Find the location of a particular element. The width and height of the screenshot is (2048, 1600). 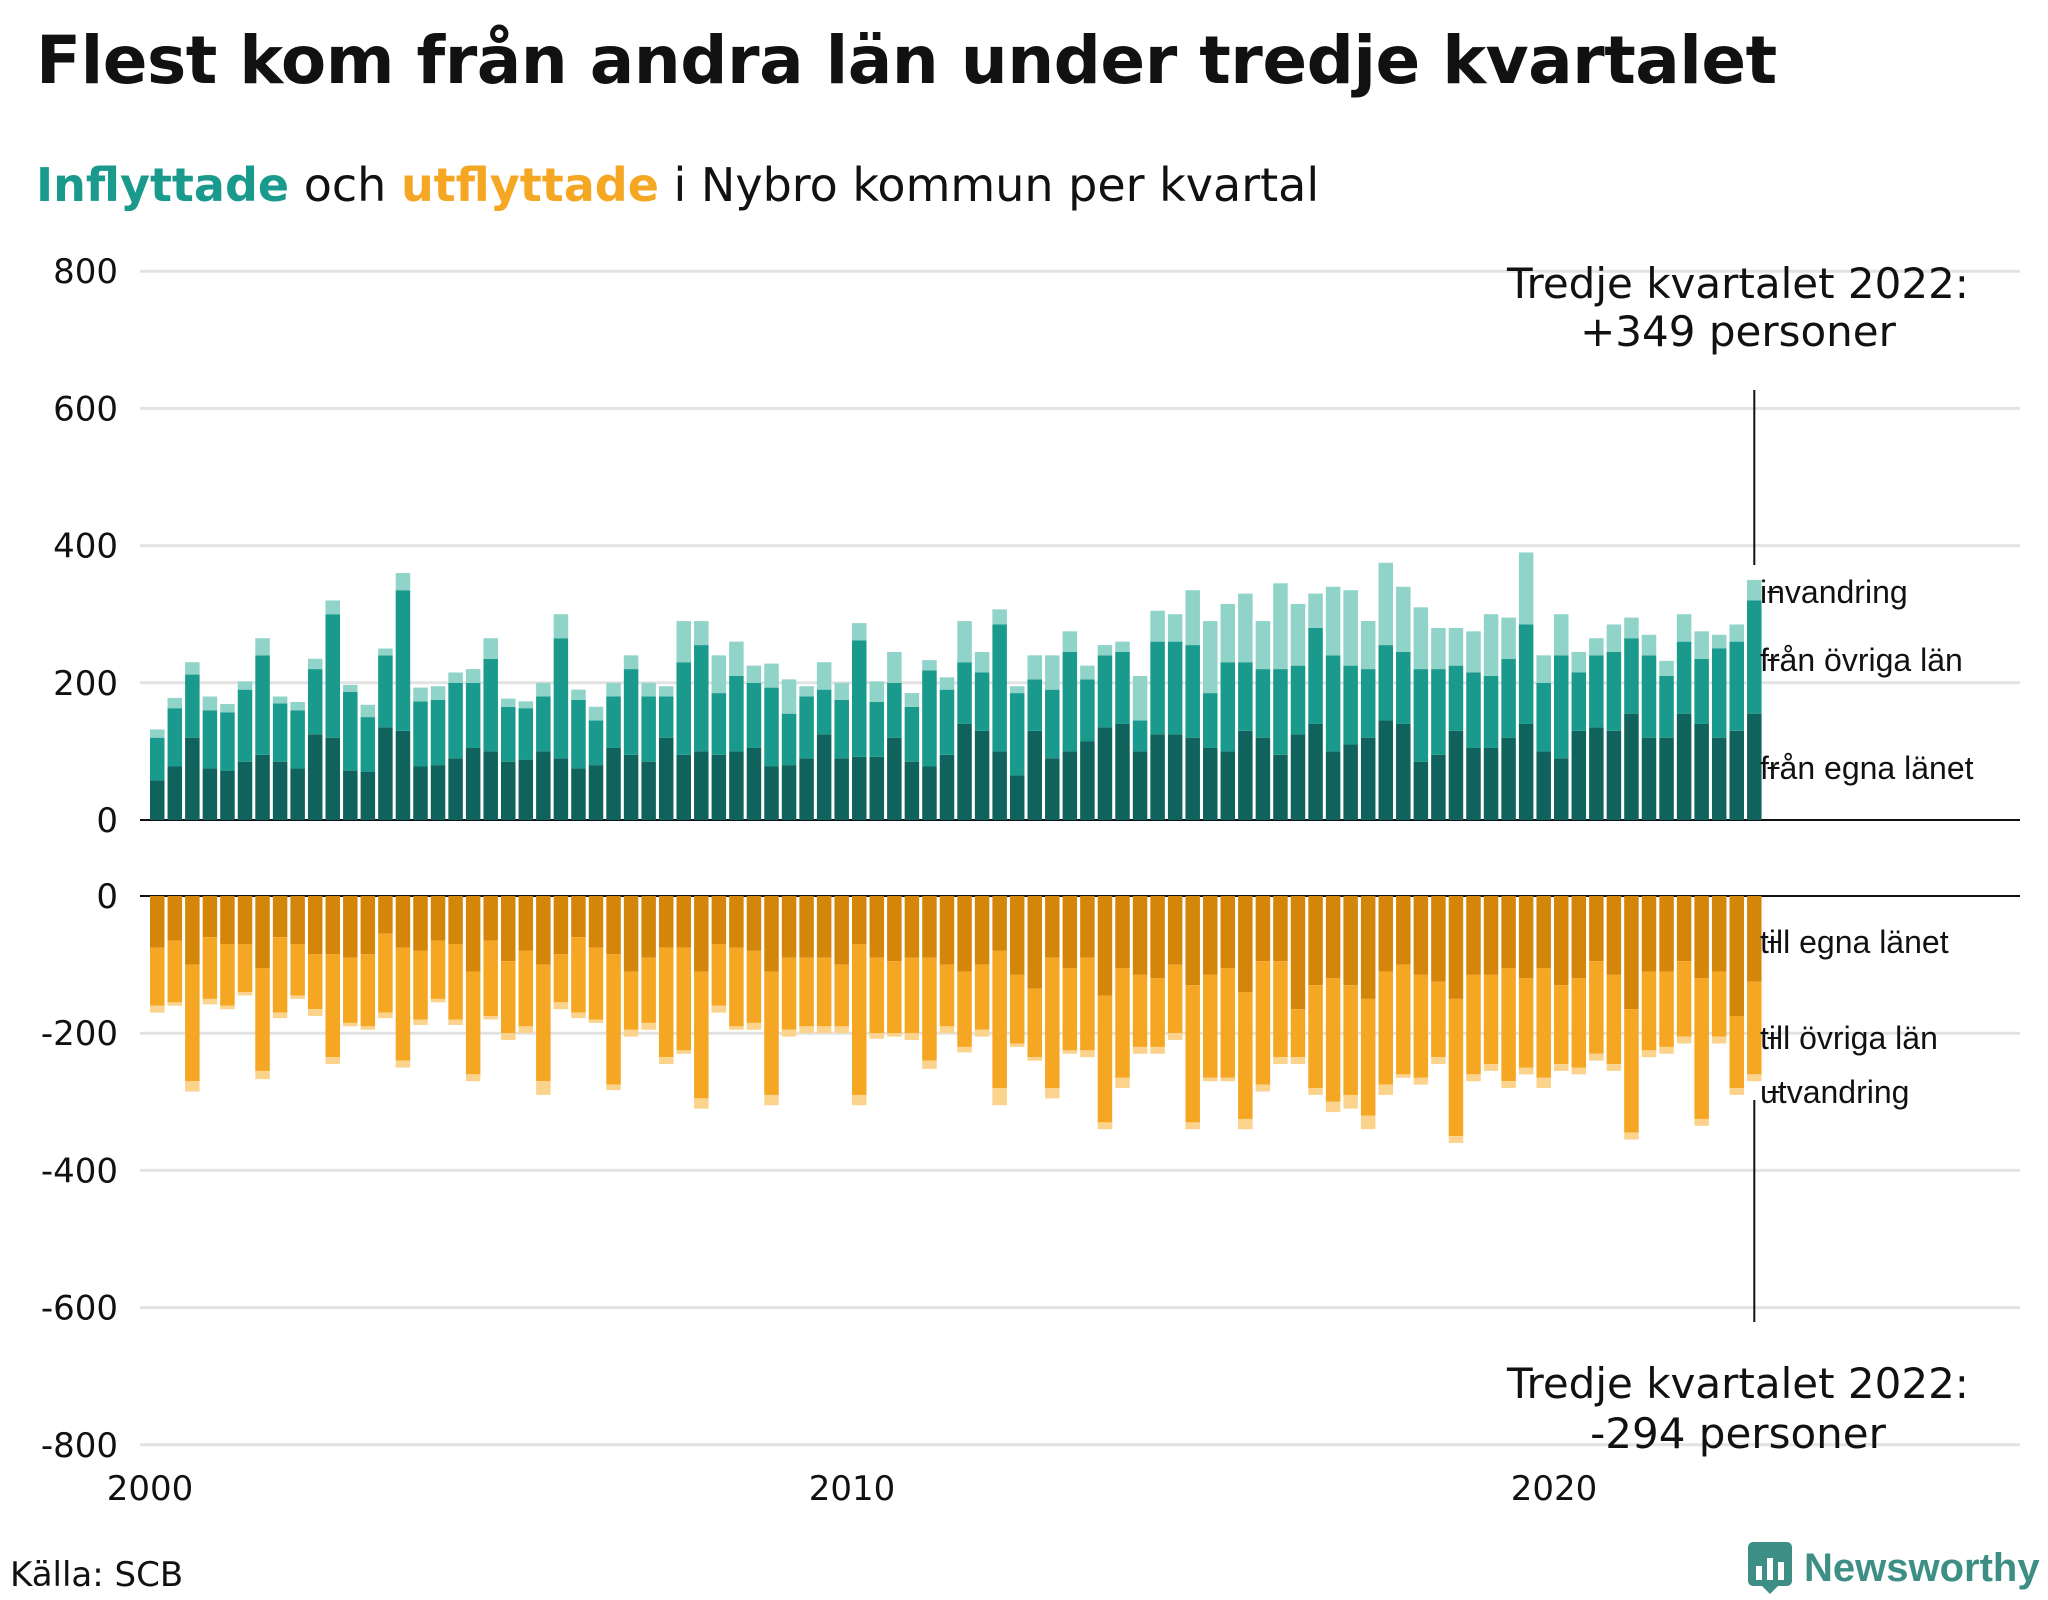

annotation-top-line1: Tredje kvartalet 2022: is located at coordinates (1737, 283).